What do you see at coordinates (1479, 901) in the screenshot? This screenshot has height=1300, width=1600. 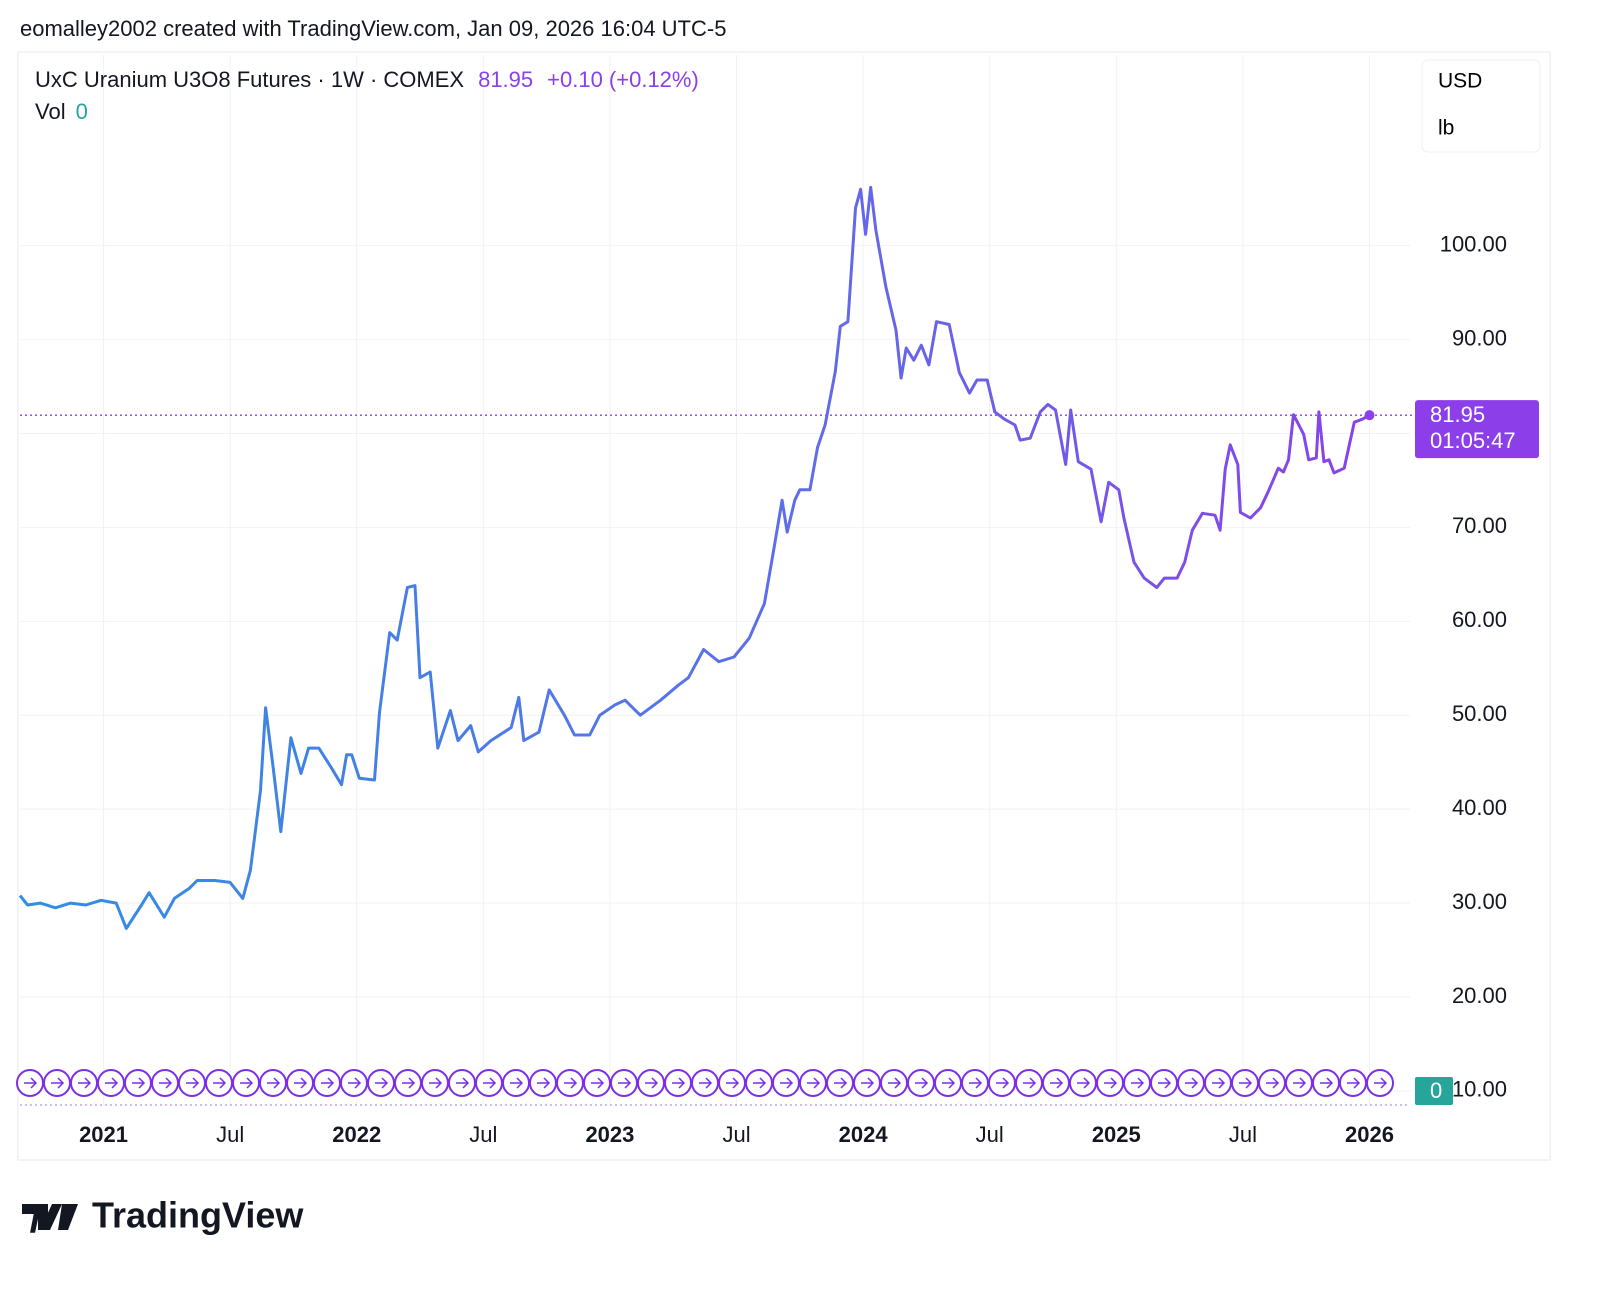 I see `y-tick-label: 30.00` at bounding box center [1479, 901].